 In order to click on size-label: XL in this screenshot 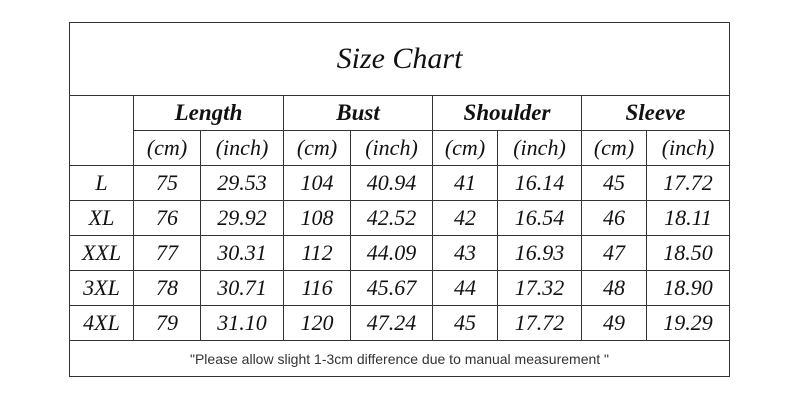, I will do `click(101, 218)`.